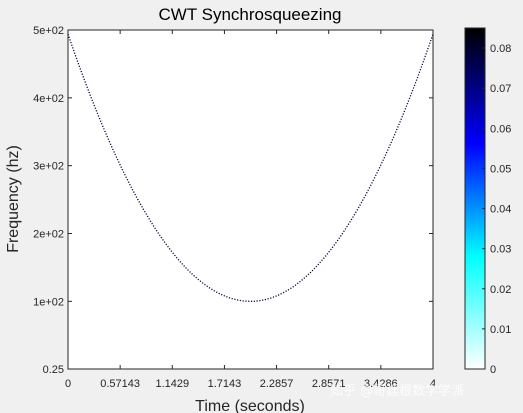 This screenshot has width=523, height=413. Describe the element at coordinates (172, 384) in the screenshot. I see `x-tick-label: 1.1429` at that location.